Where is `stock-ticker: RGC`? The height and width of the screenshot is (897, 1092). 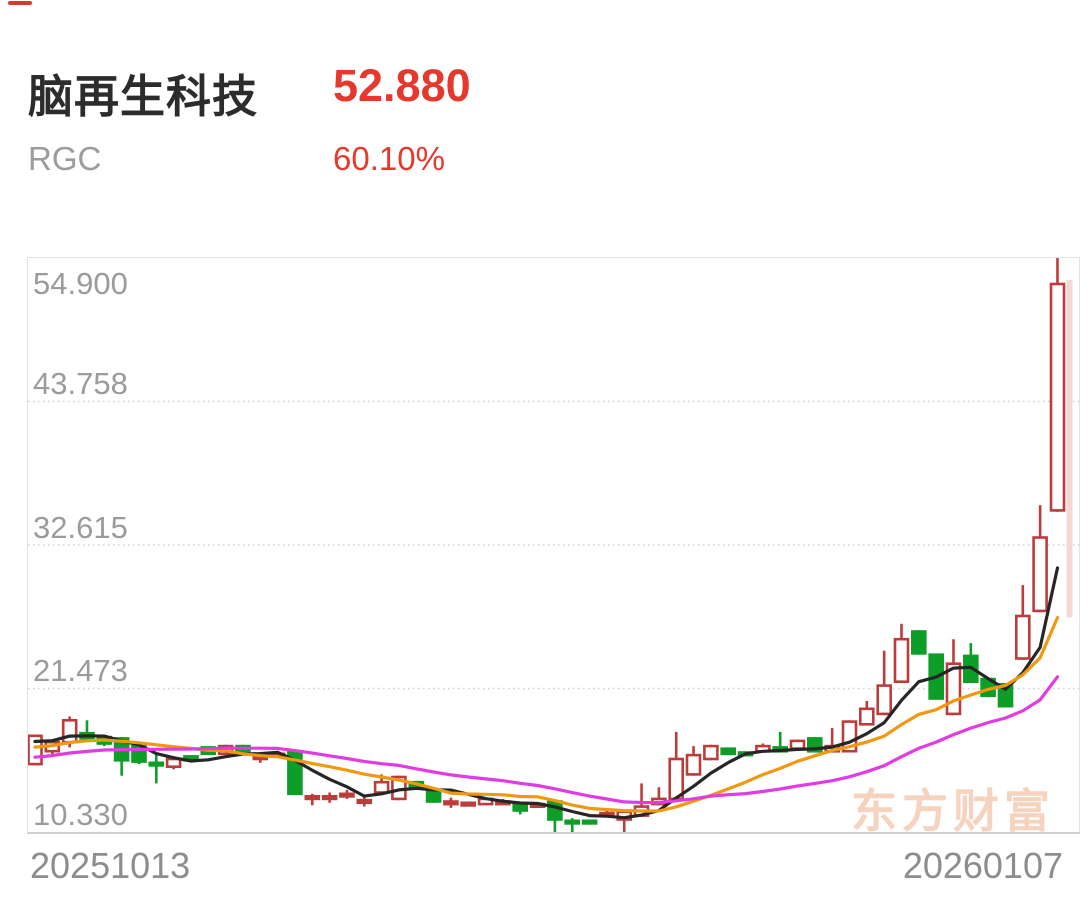
stock-ticker: RGC is located at coordinates (65, 158).